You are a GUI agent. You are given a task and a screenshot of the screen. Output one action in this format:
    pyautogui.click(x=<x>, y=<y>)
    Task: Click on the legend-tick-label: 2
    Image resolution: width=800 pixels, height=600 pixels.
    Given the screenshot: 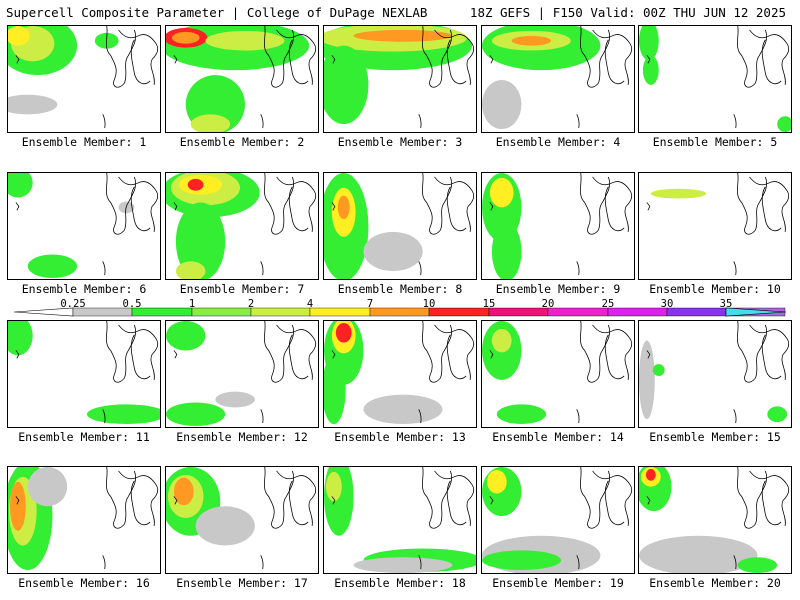 What is the action you would take?
    pyautogui.click(x=251, y=304)
    